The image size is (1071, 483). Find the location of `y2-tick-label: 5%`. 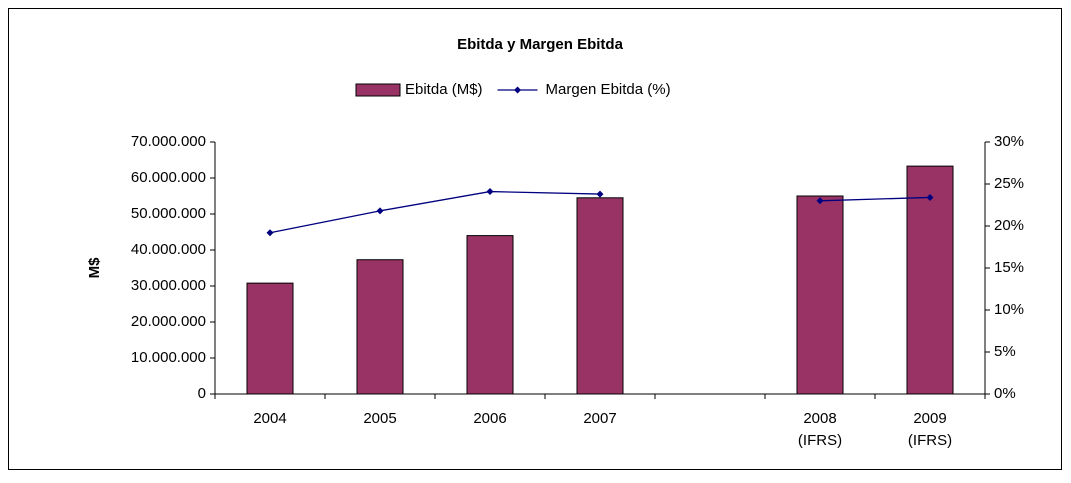

y2-tick-label: 5% is located at coordinates (1005, 351).